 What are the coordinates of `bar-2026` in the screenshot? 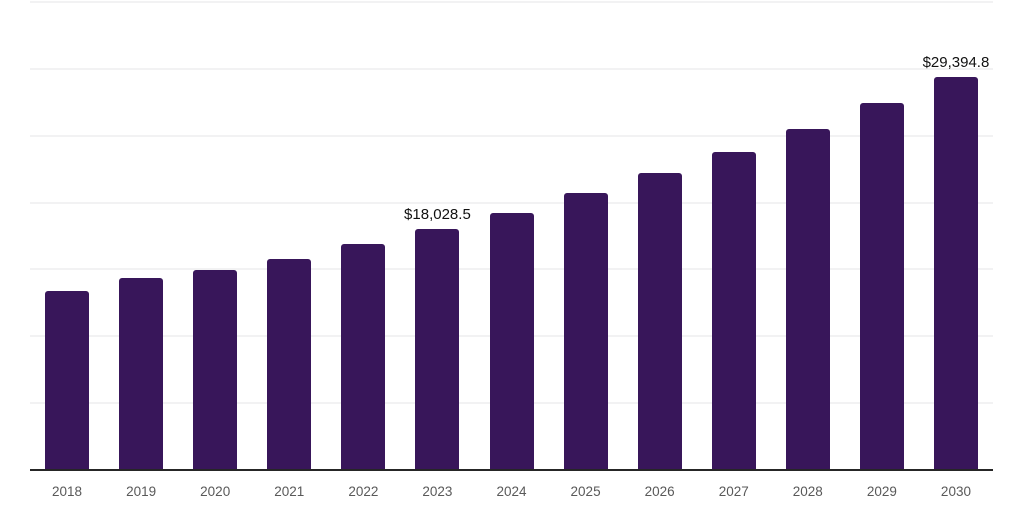 It's located at (659, 321).